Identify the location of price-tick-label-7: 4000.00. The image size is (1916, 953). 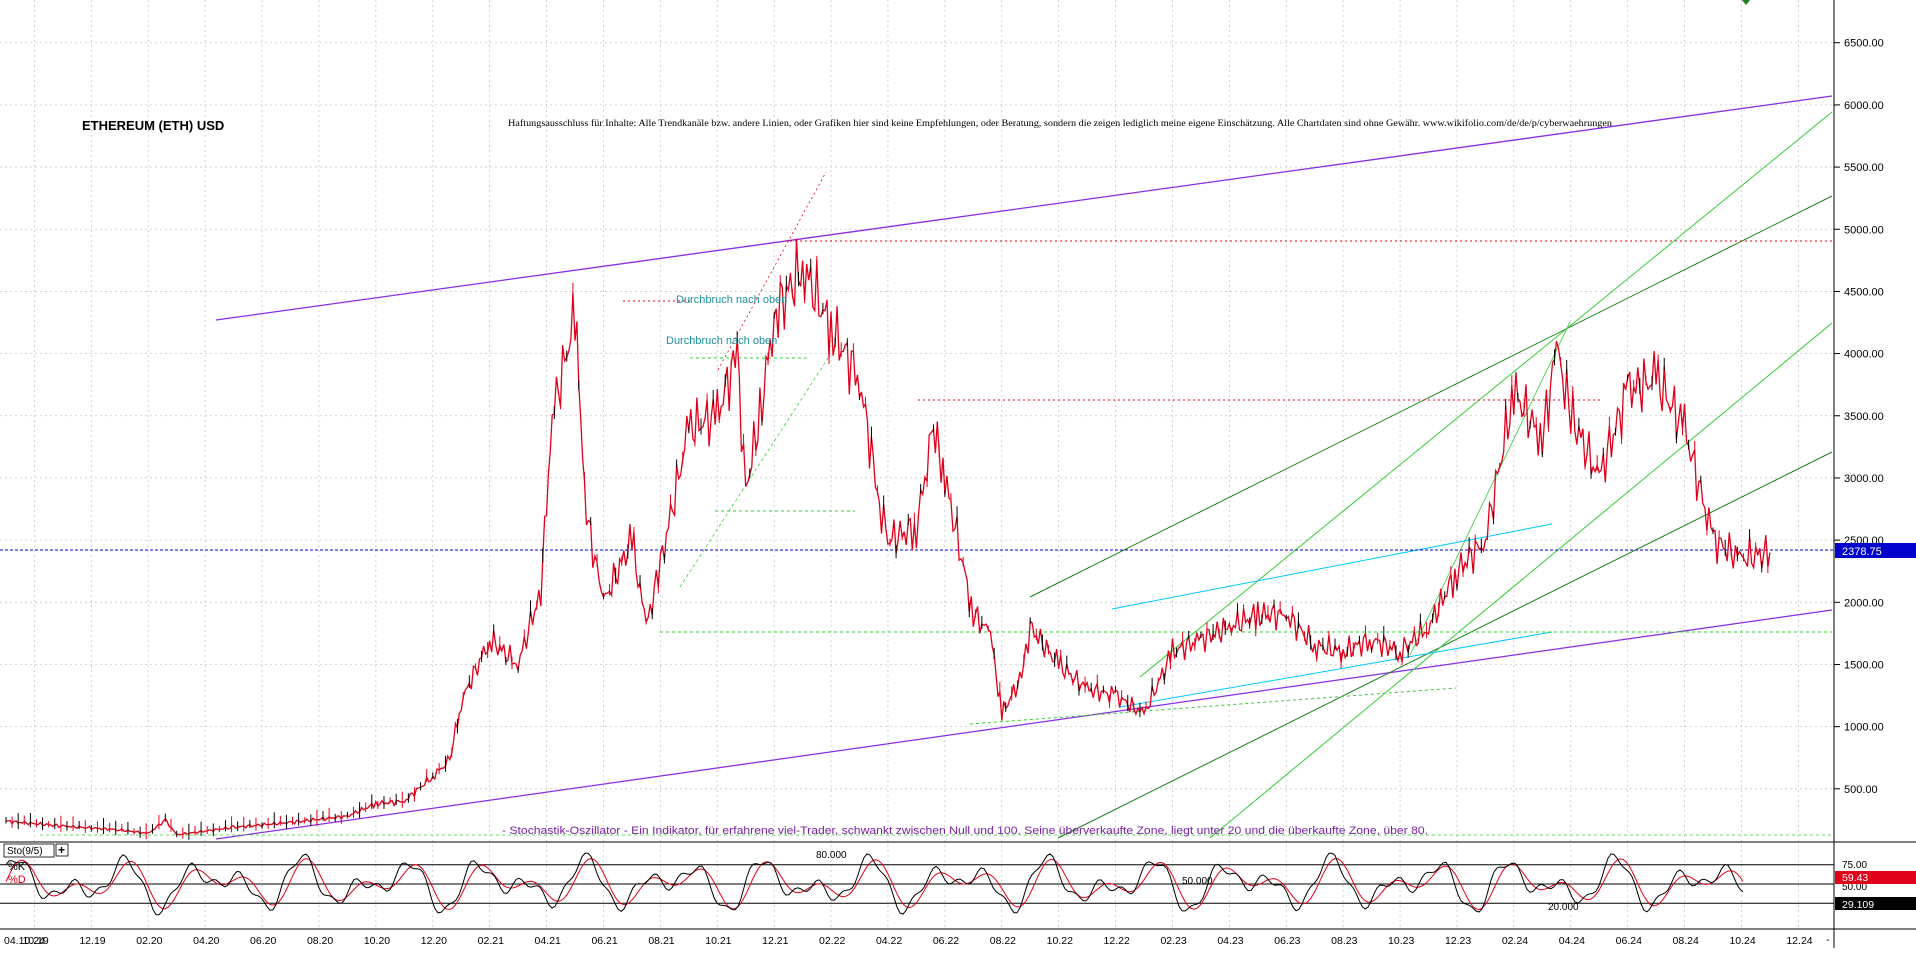
(1864, 355).